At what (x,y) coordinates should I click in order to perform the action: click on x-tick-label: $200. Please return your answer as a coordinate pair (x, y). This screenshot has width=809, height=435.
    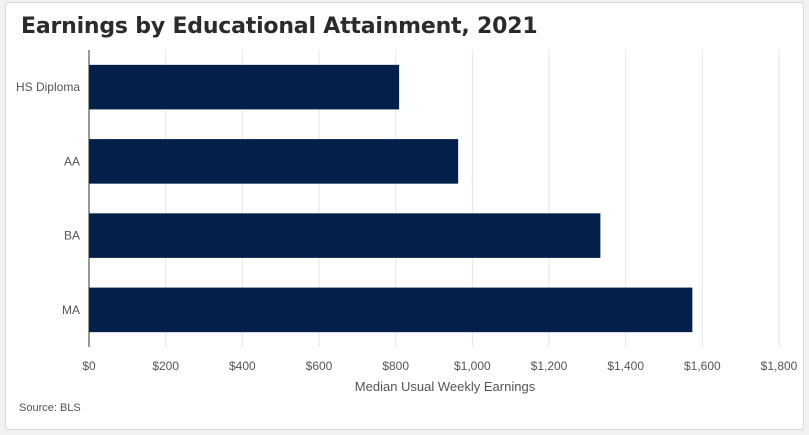
    Looking at the image, I should click on (165, 366).